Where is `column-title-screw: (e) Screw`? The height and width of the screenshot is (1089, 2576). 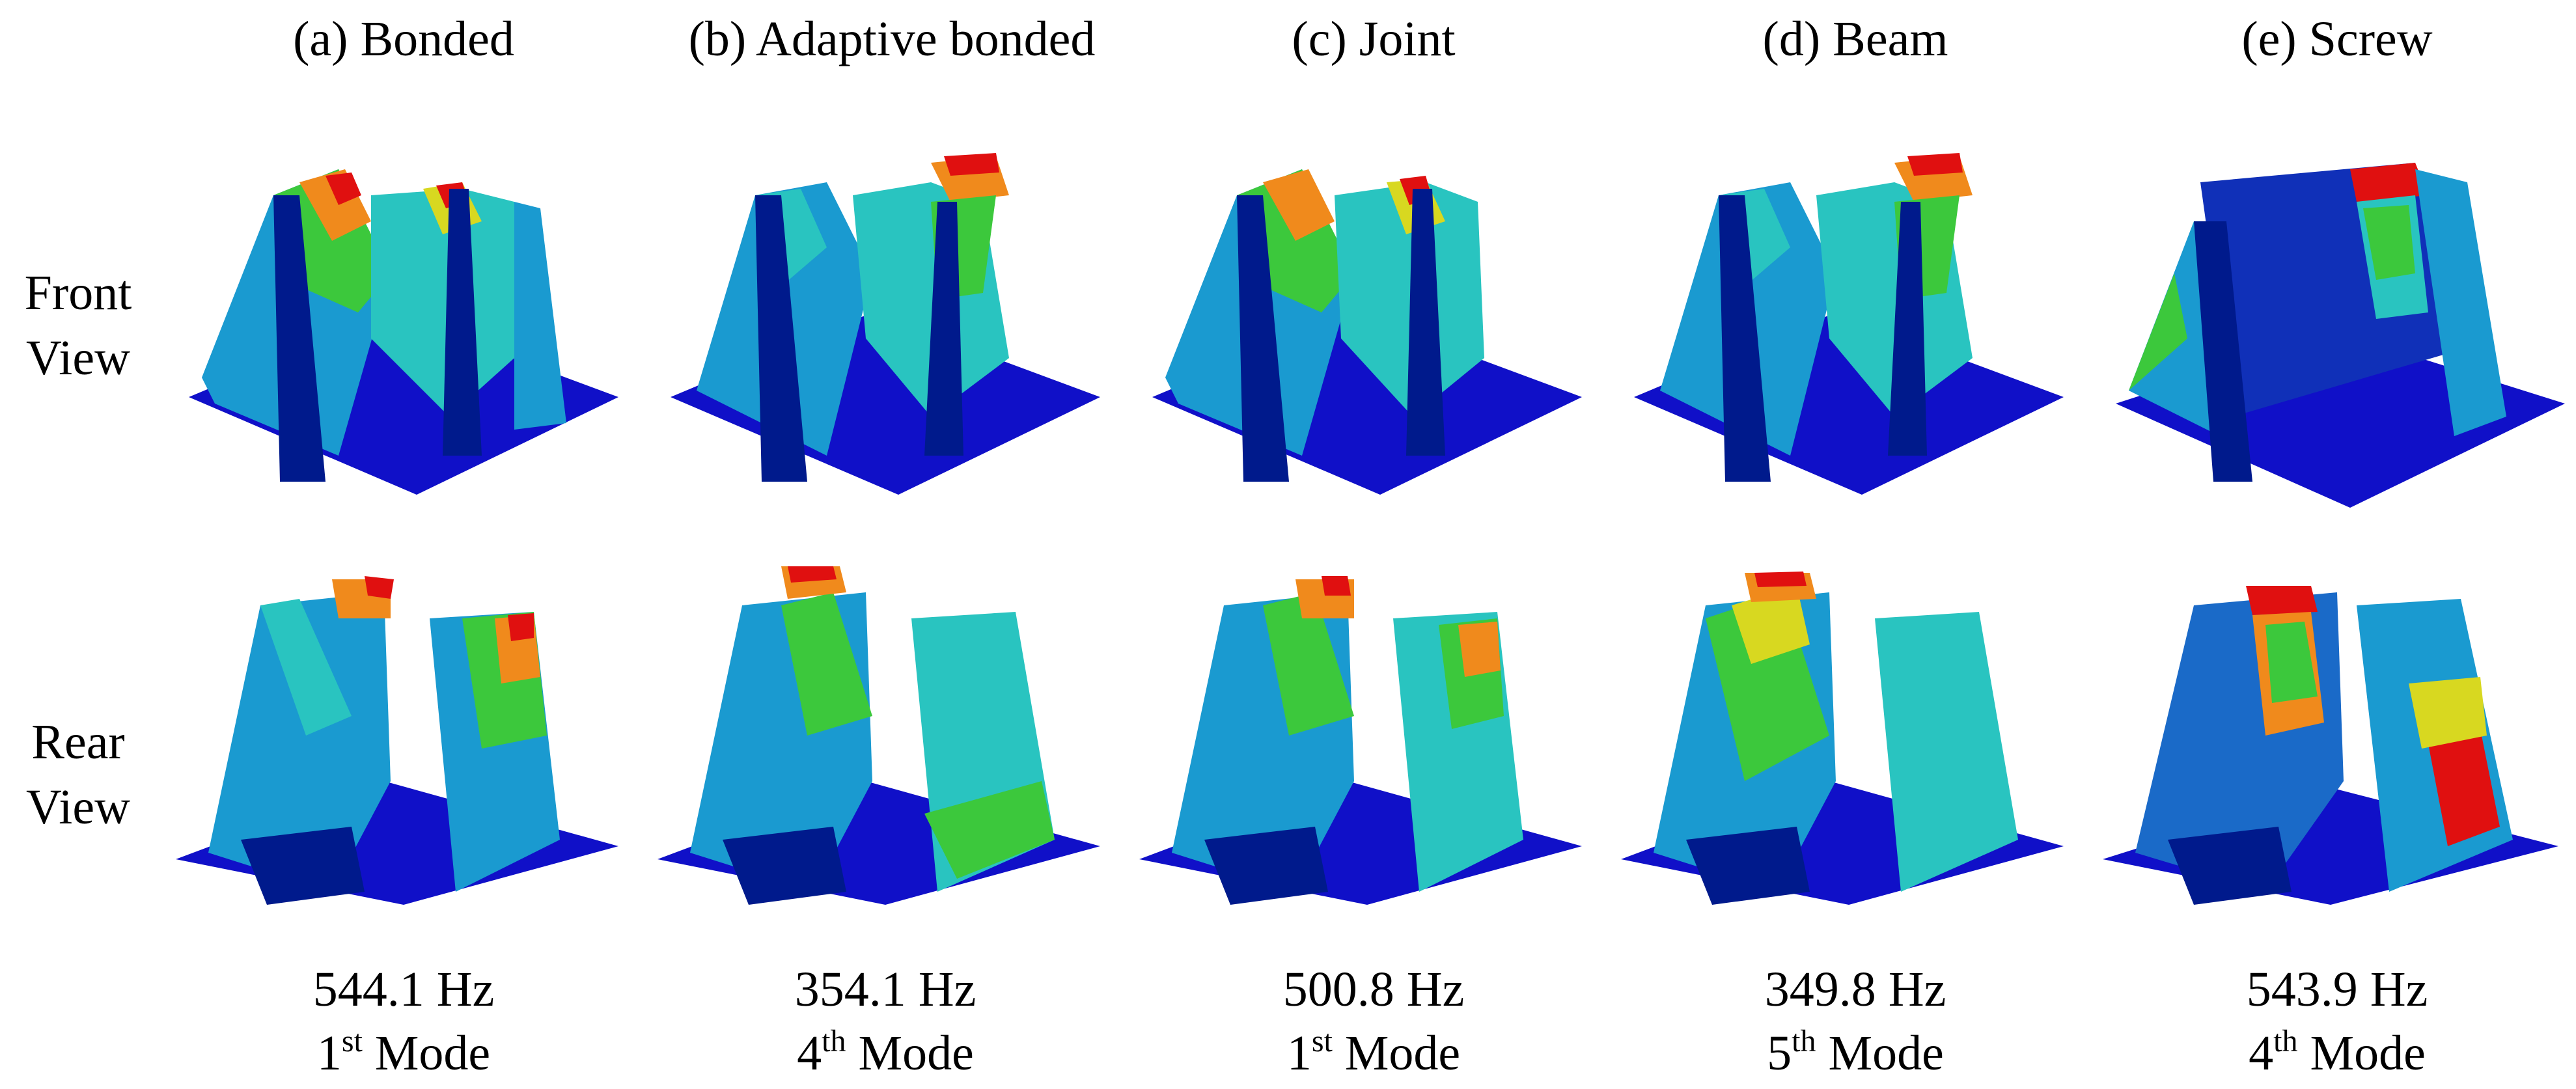
column-title-screw: (e) Screw is located at coordinates (2337, 39).